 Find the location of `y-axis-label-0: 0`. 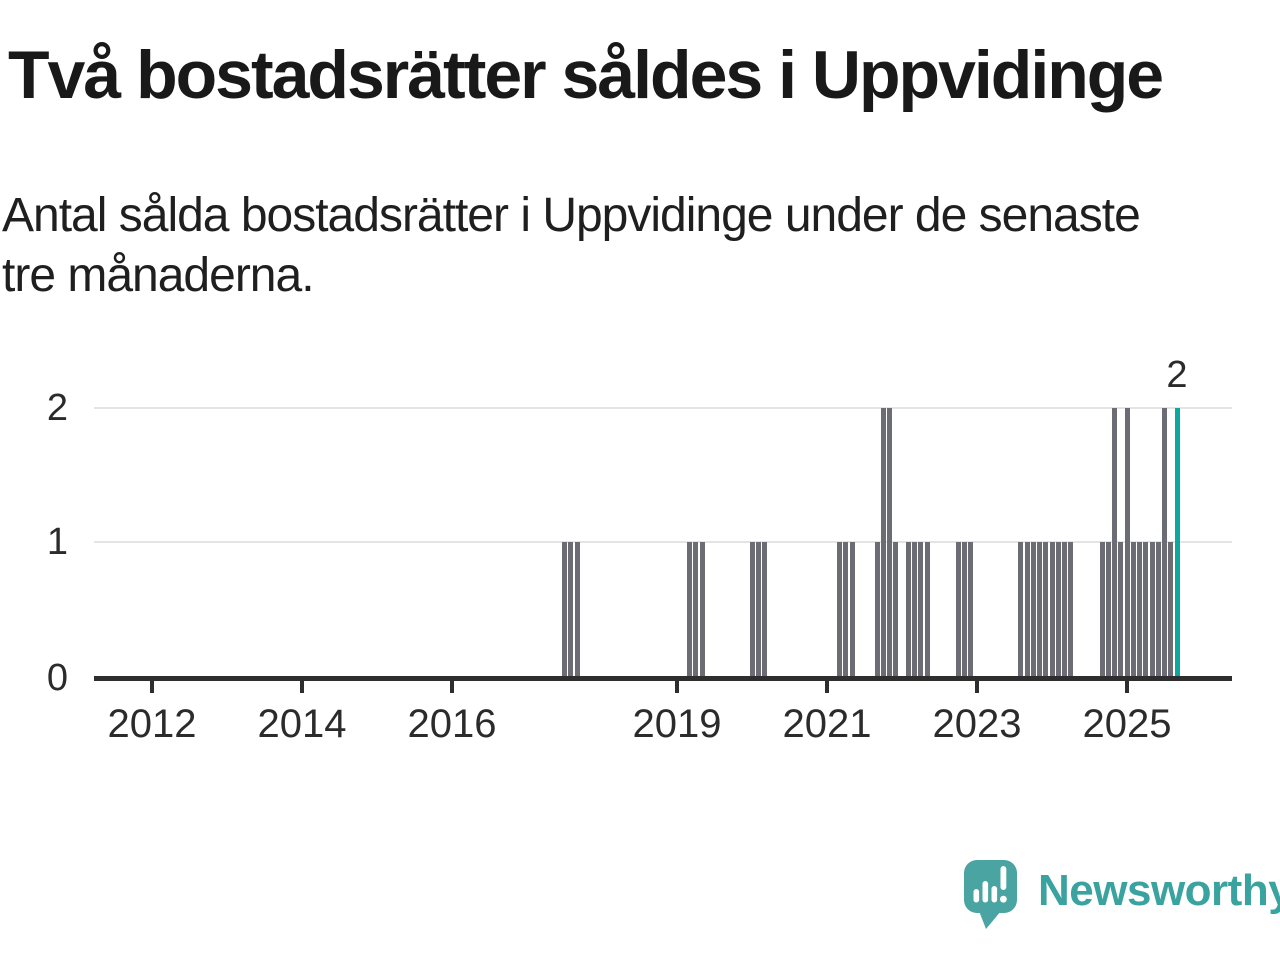

y-axis-label-0: 0 is located at coordinates (57, 678).